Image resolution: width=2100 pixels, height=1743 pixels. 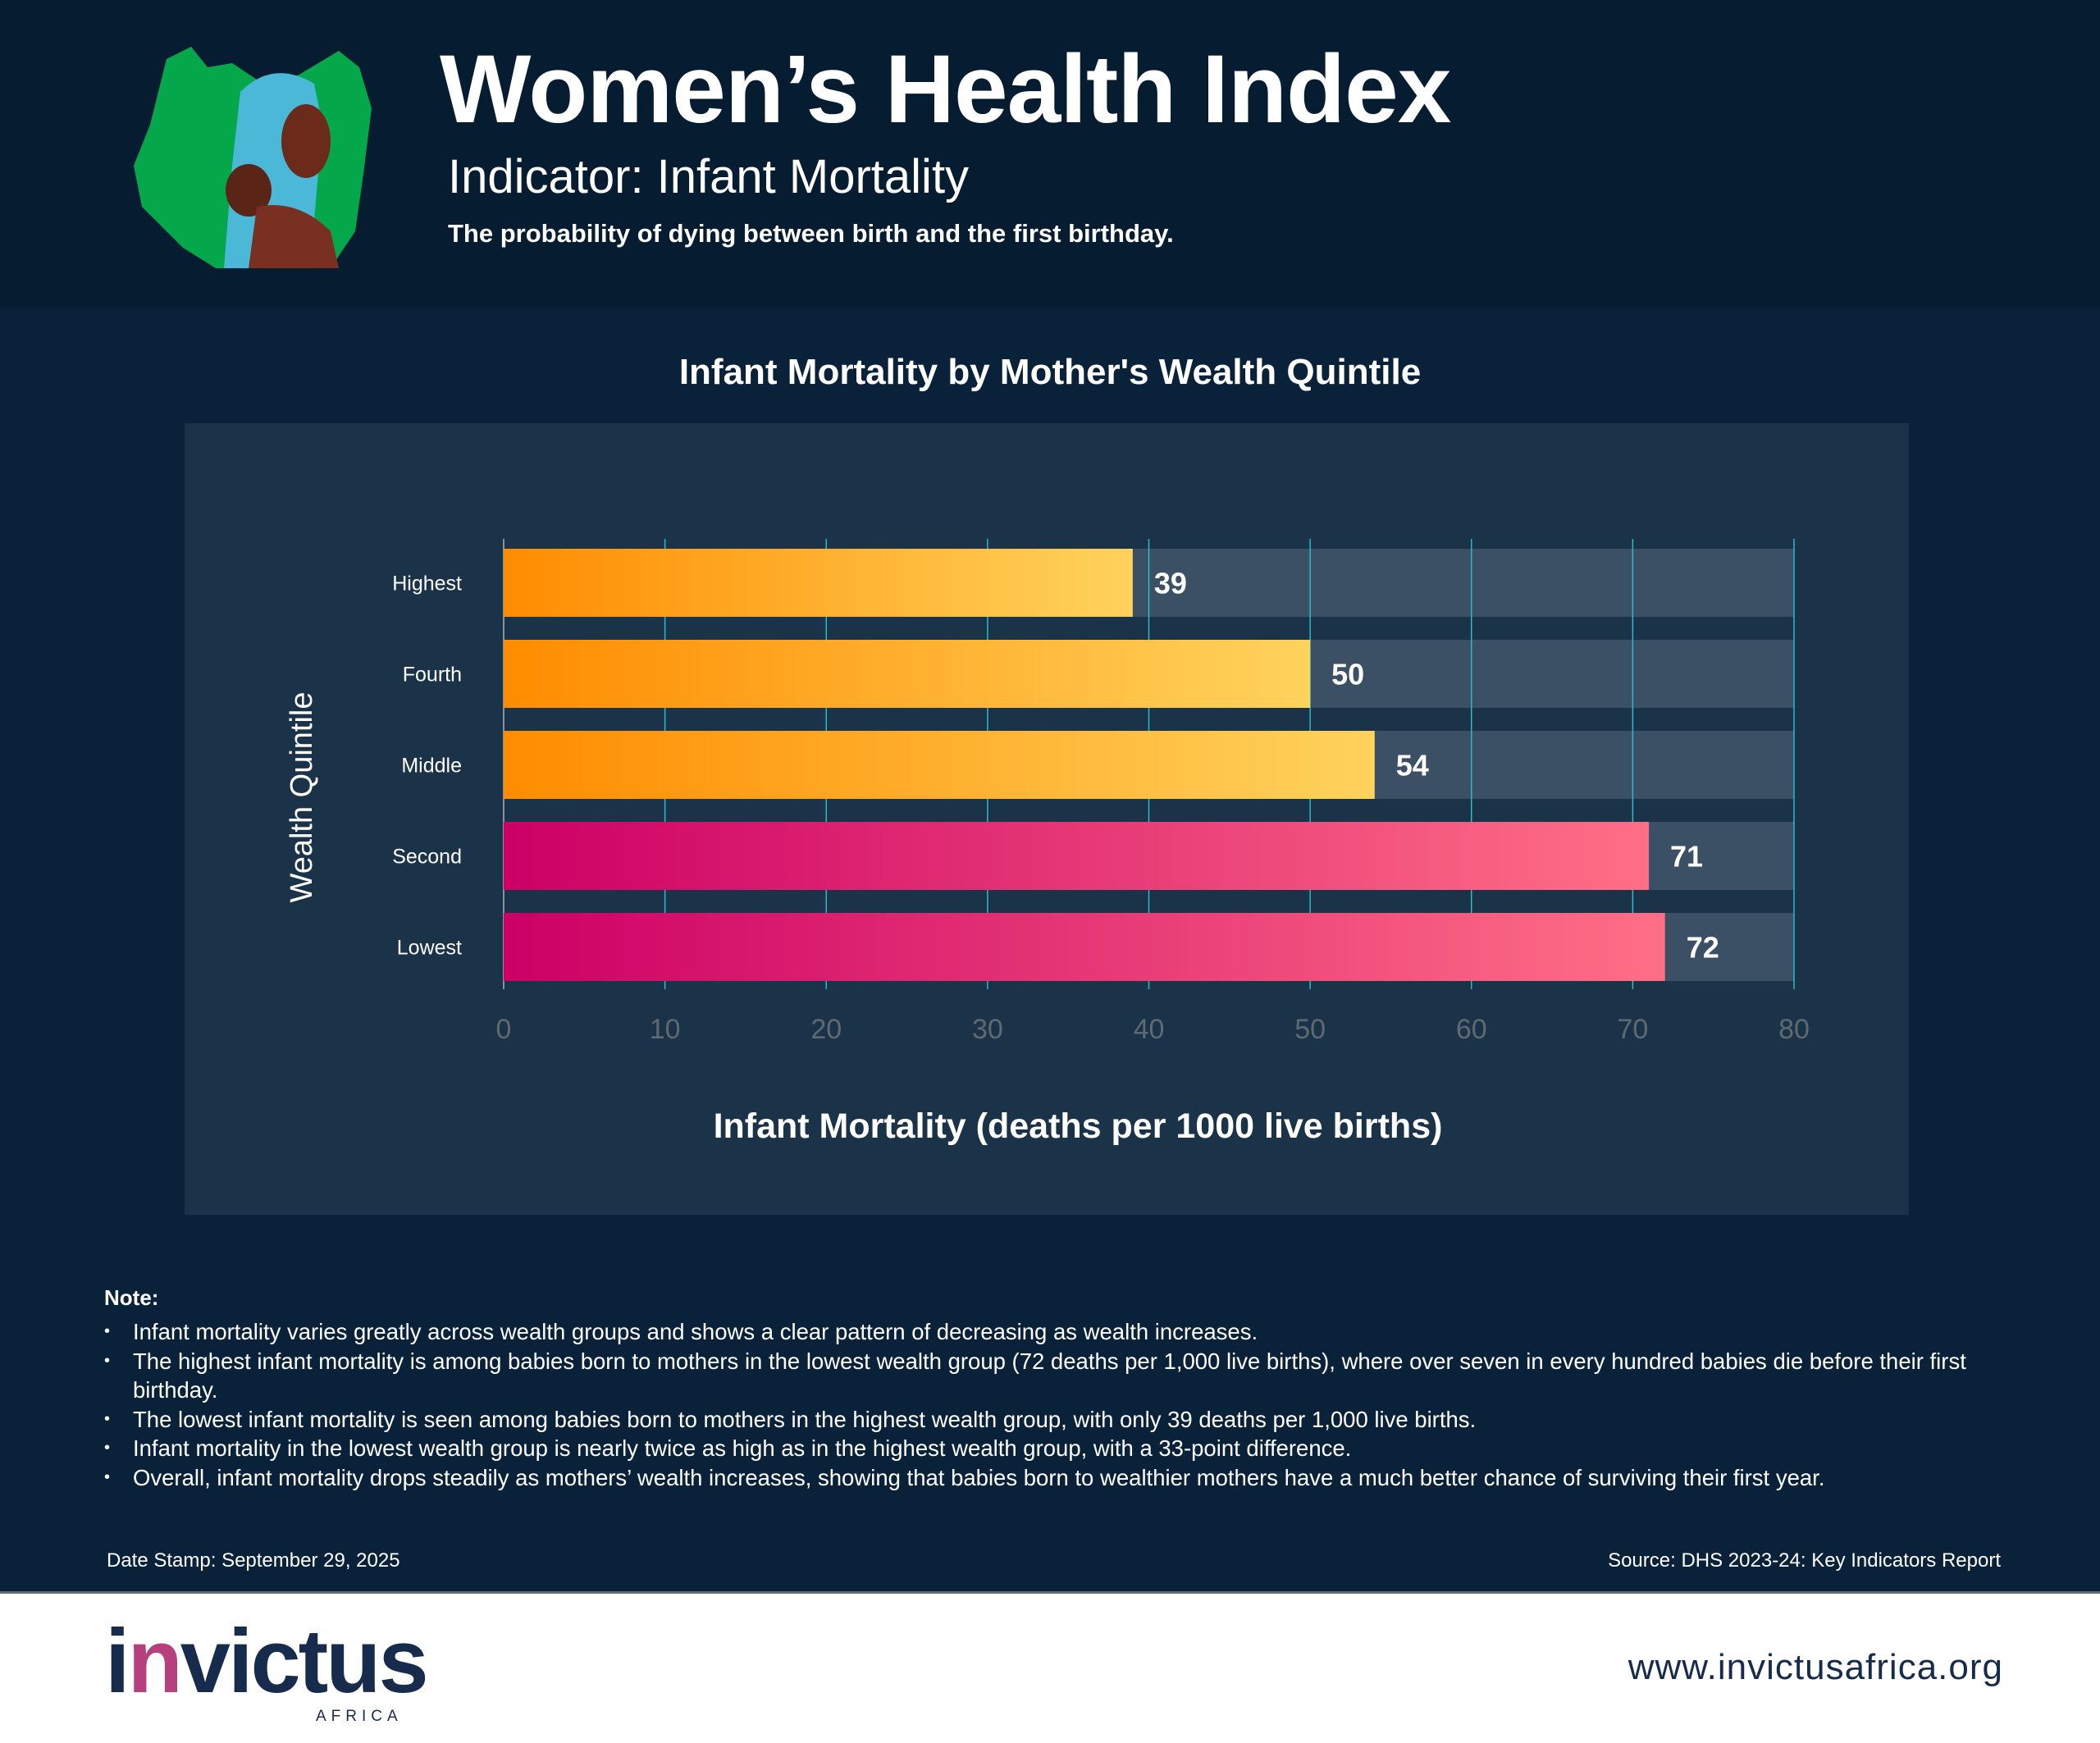 What do you see at coordinates (1815, 1667) in the screenshot?
I see `website-link: www.invictusafrica.org` at bounding box center [1815, 1667].